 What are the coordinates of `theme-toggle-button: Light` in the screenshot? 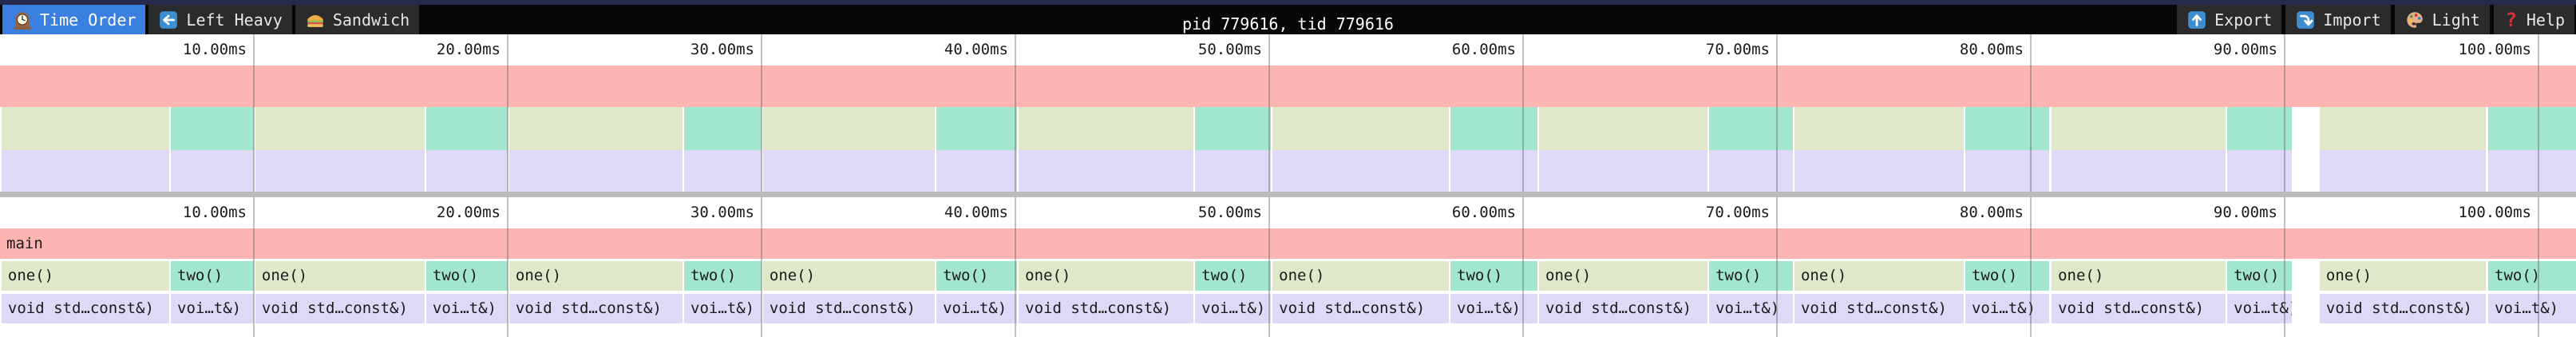 It's located at (2442, 19).